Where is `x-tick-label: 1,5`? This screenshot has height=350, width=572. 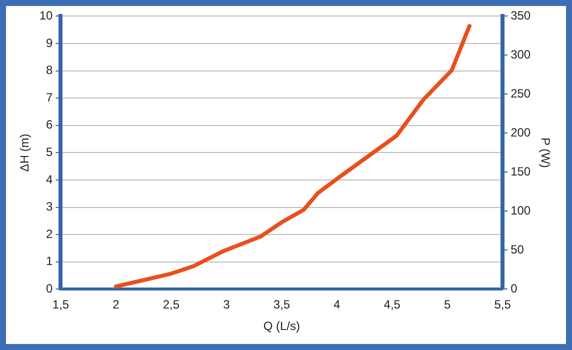
x-tick-label: 1,5 is located at coordinates (61, 305).